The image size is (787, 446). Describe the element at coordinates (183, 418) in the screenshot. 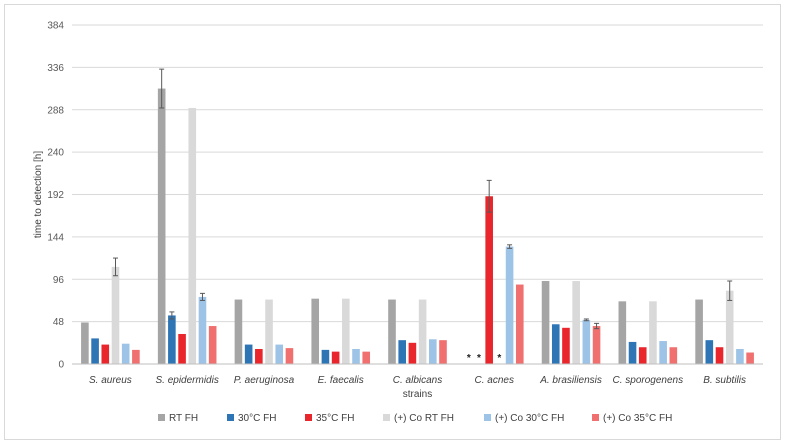

I see `legend-label: RT FH` at that location.